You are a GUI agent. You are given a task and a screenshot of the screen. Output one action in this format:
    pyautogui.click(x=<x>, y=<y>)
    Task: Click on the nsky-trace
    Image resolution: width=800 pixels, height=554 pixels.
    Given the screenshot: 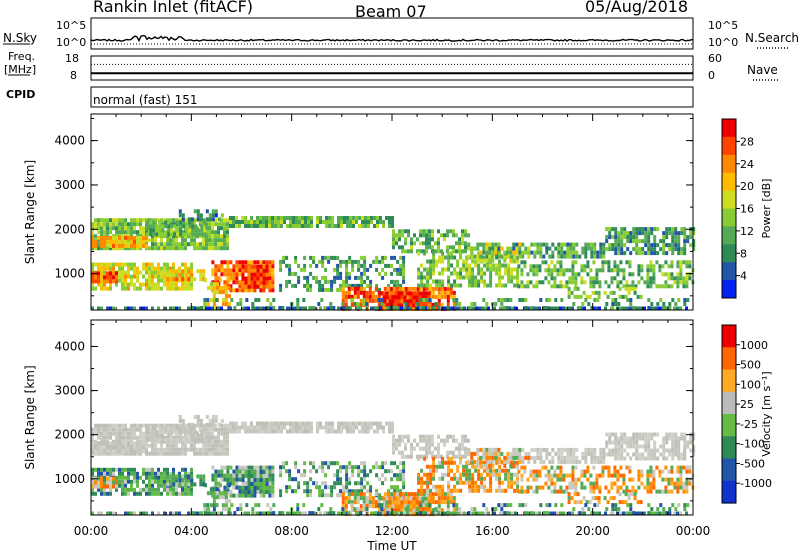 What is the action you would take?
    pyautogui.click(x=392, y=38)
    